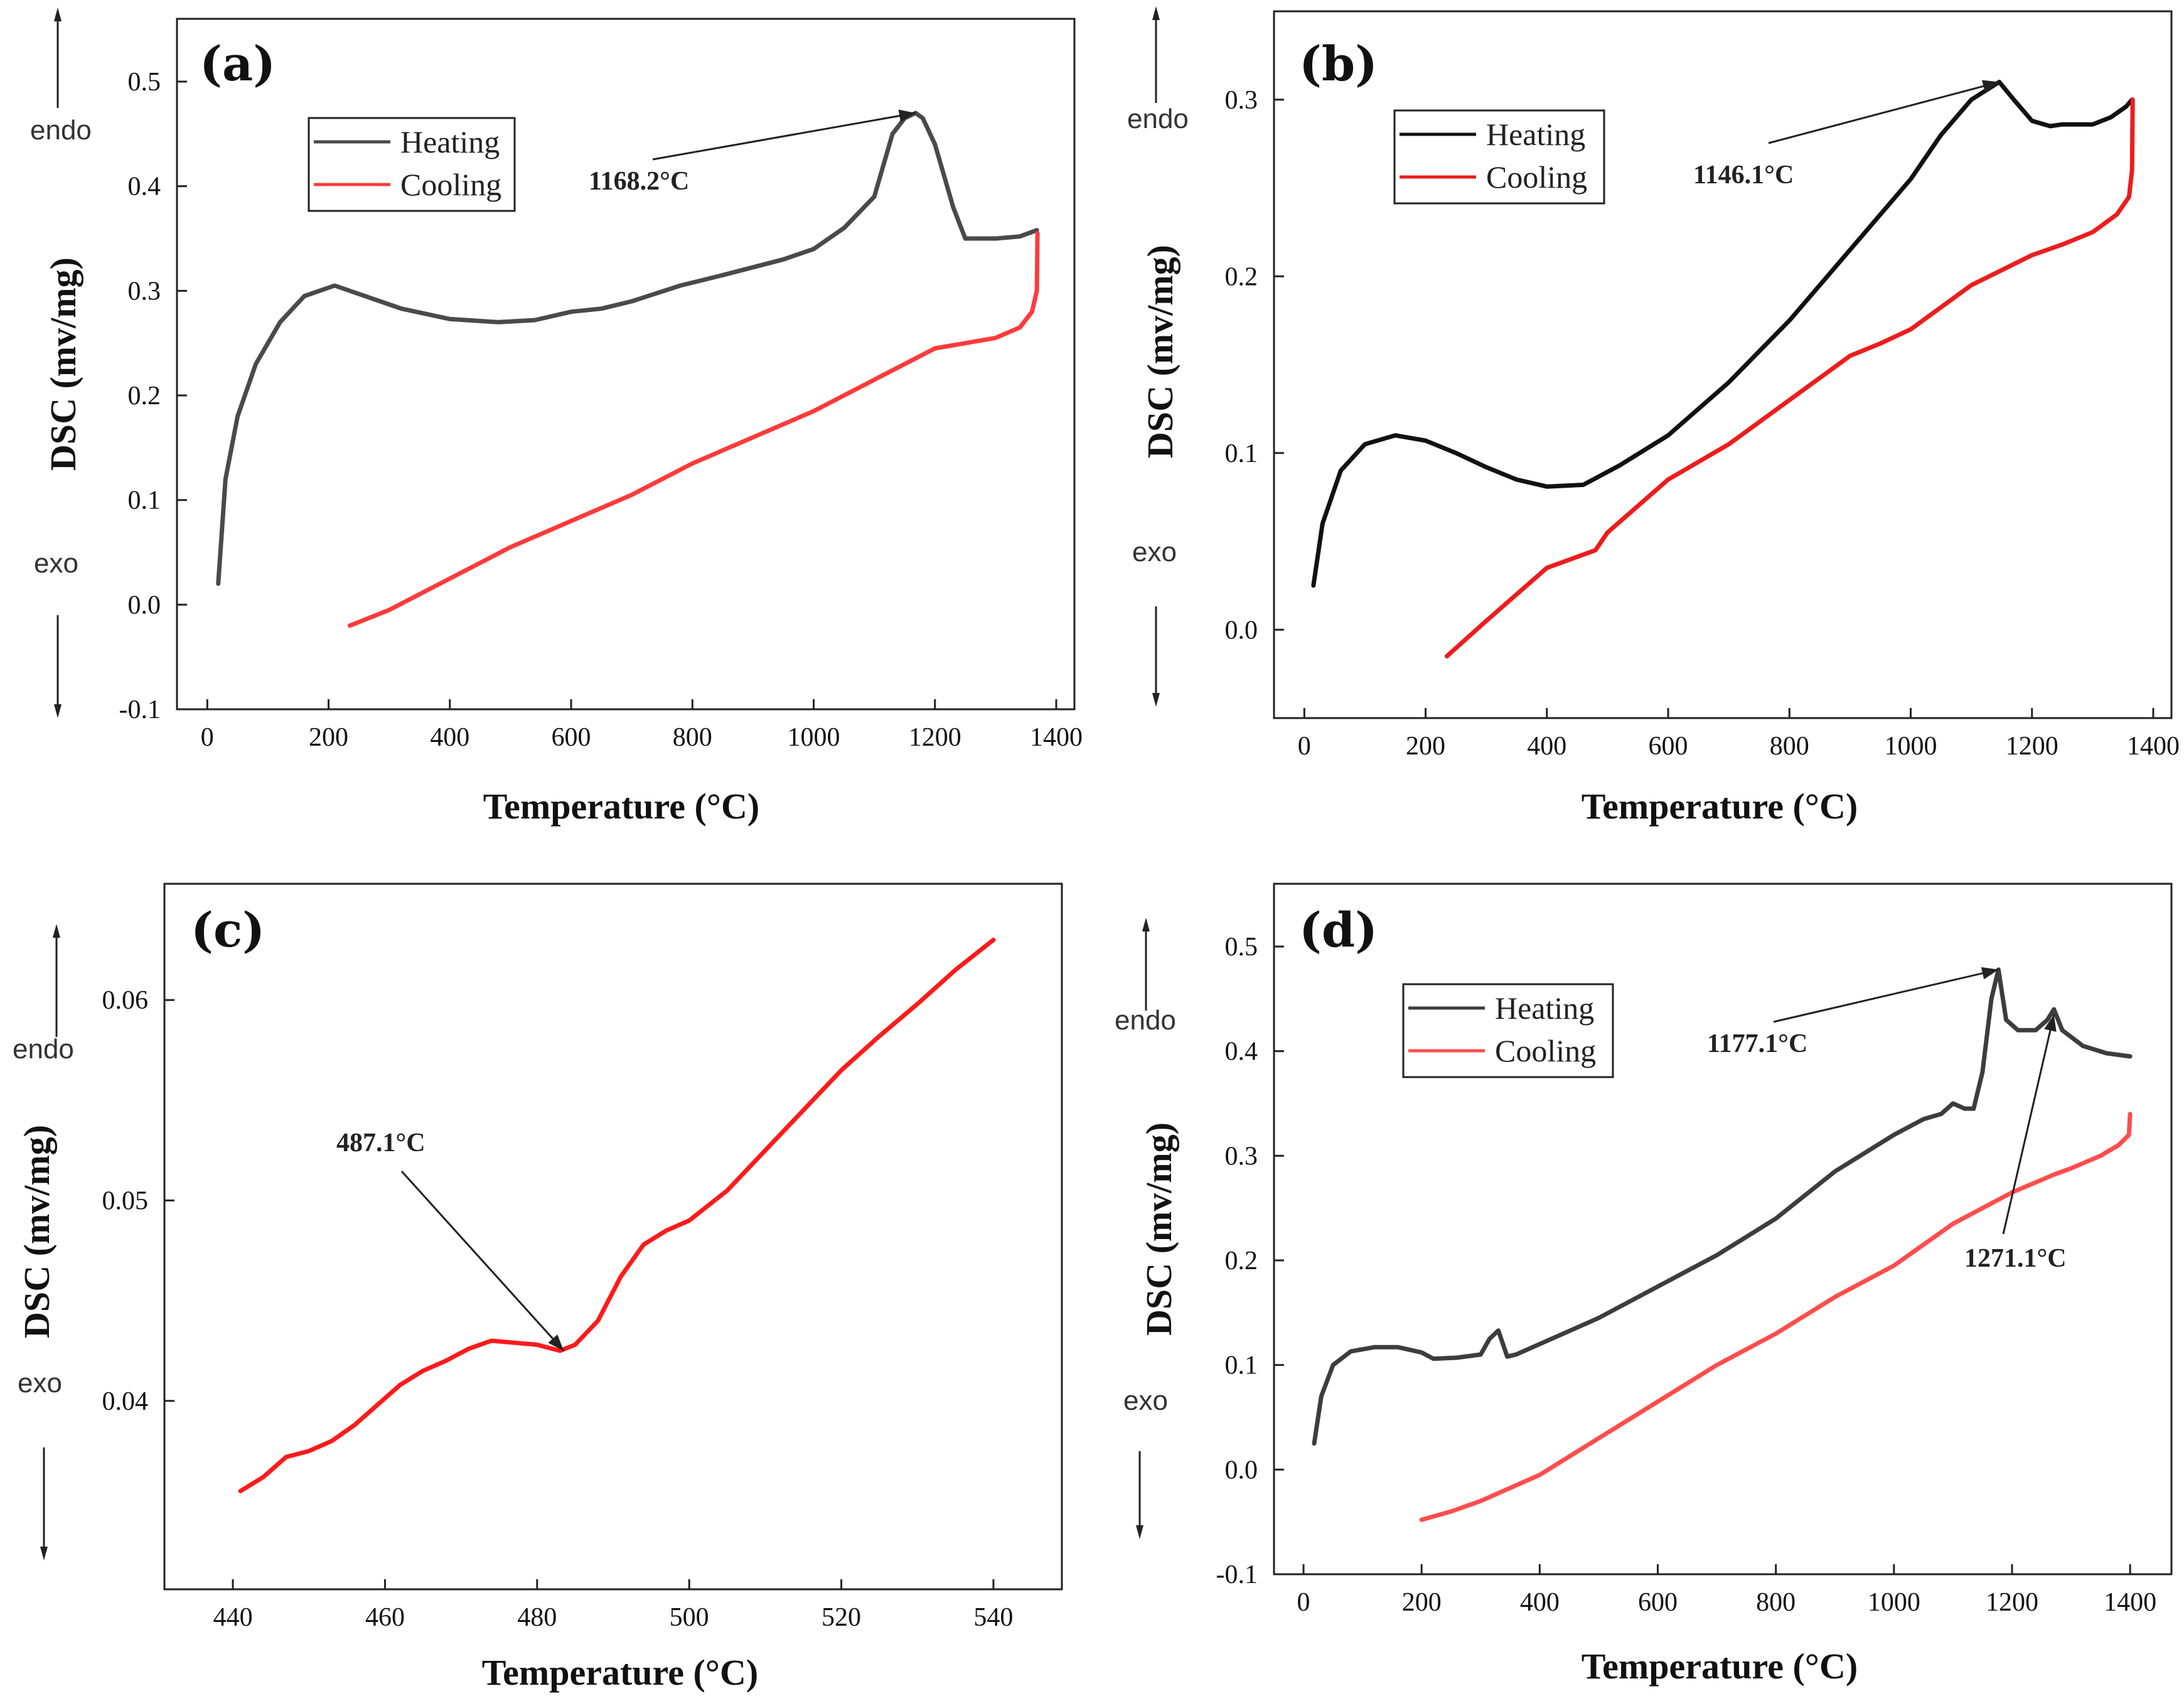 The image size is (2184, 1696). What do you see at coordinates (1545, 1050) in the screenshot?
I see `legend-label-cooling-d: Cooling` at bounding box center [1545, 1050].